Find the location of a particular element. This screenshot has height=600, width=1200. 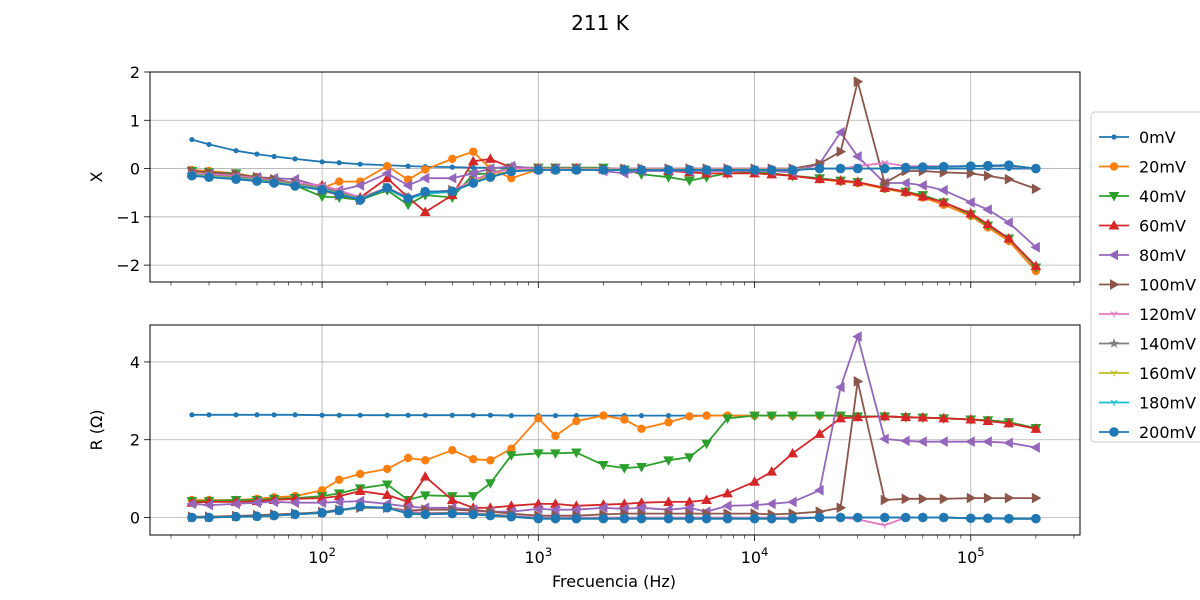

chart-title: 211 K is located at coordinates (600, 23).